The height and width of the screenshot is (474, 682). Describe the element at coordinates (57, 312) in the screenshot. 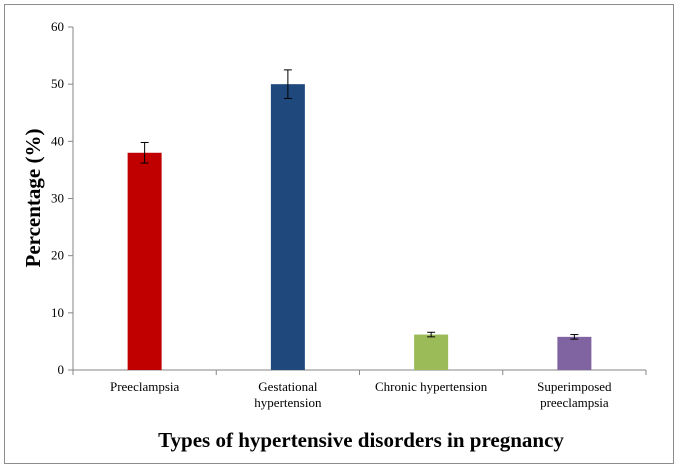

I see `y-tick-label: 10` at that location.